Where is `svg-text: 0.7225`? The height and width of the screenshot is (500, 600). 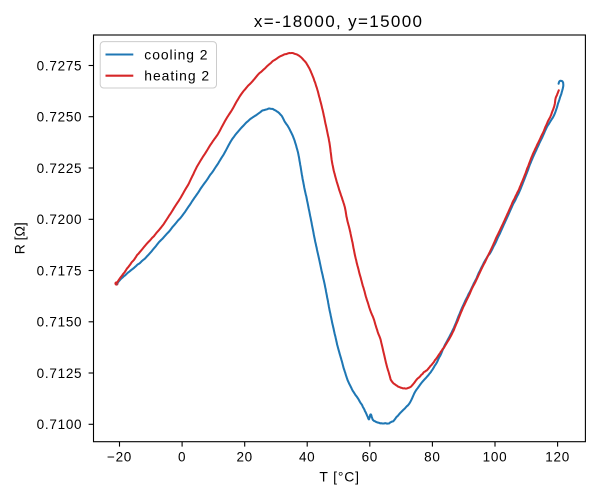
svg-text: 0.7225 is located at coordinates (60, 168).